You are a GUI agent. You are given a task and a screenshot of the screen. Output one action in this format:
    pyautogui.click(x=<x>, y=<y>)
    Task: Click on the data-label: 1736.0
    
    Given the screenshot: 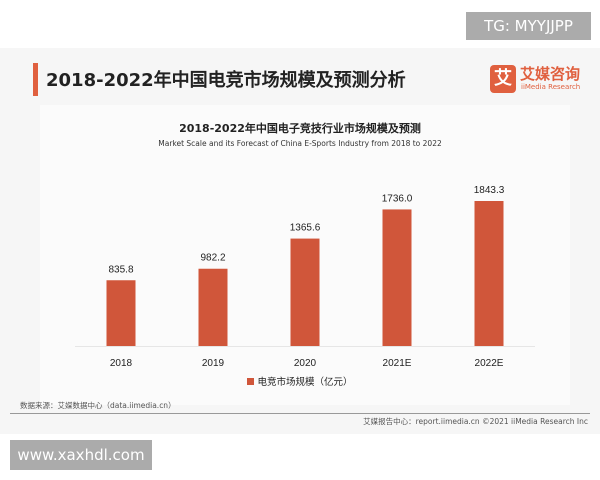 What is the action you would take?
    pyautogui.click(x=397, y=198)
    